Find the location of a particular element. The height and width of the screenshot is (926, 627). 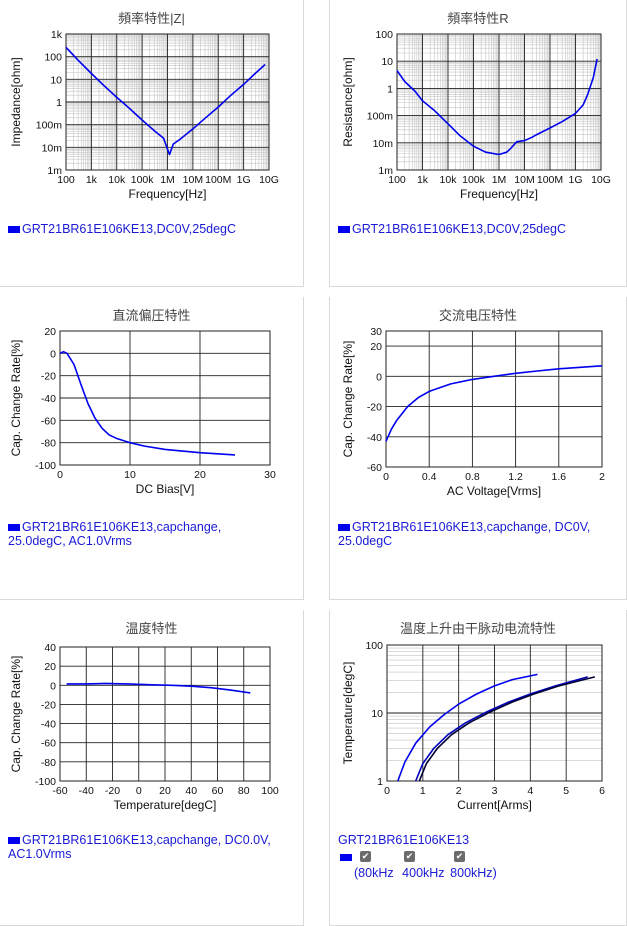

legend-close-paren: ) is located at coordinates (494, 873).